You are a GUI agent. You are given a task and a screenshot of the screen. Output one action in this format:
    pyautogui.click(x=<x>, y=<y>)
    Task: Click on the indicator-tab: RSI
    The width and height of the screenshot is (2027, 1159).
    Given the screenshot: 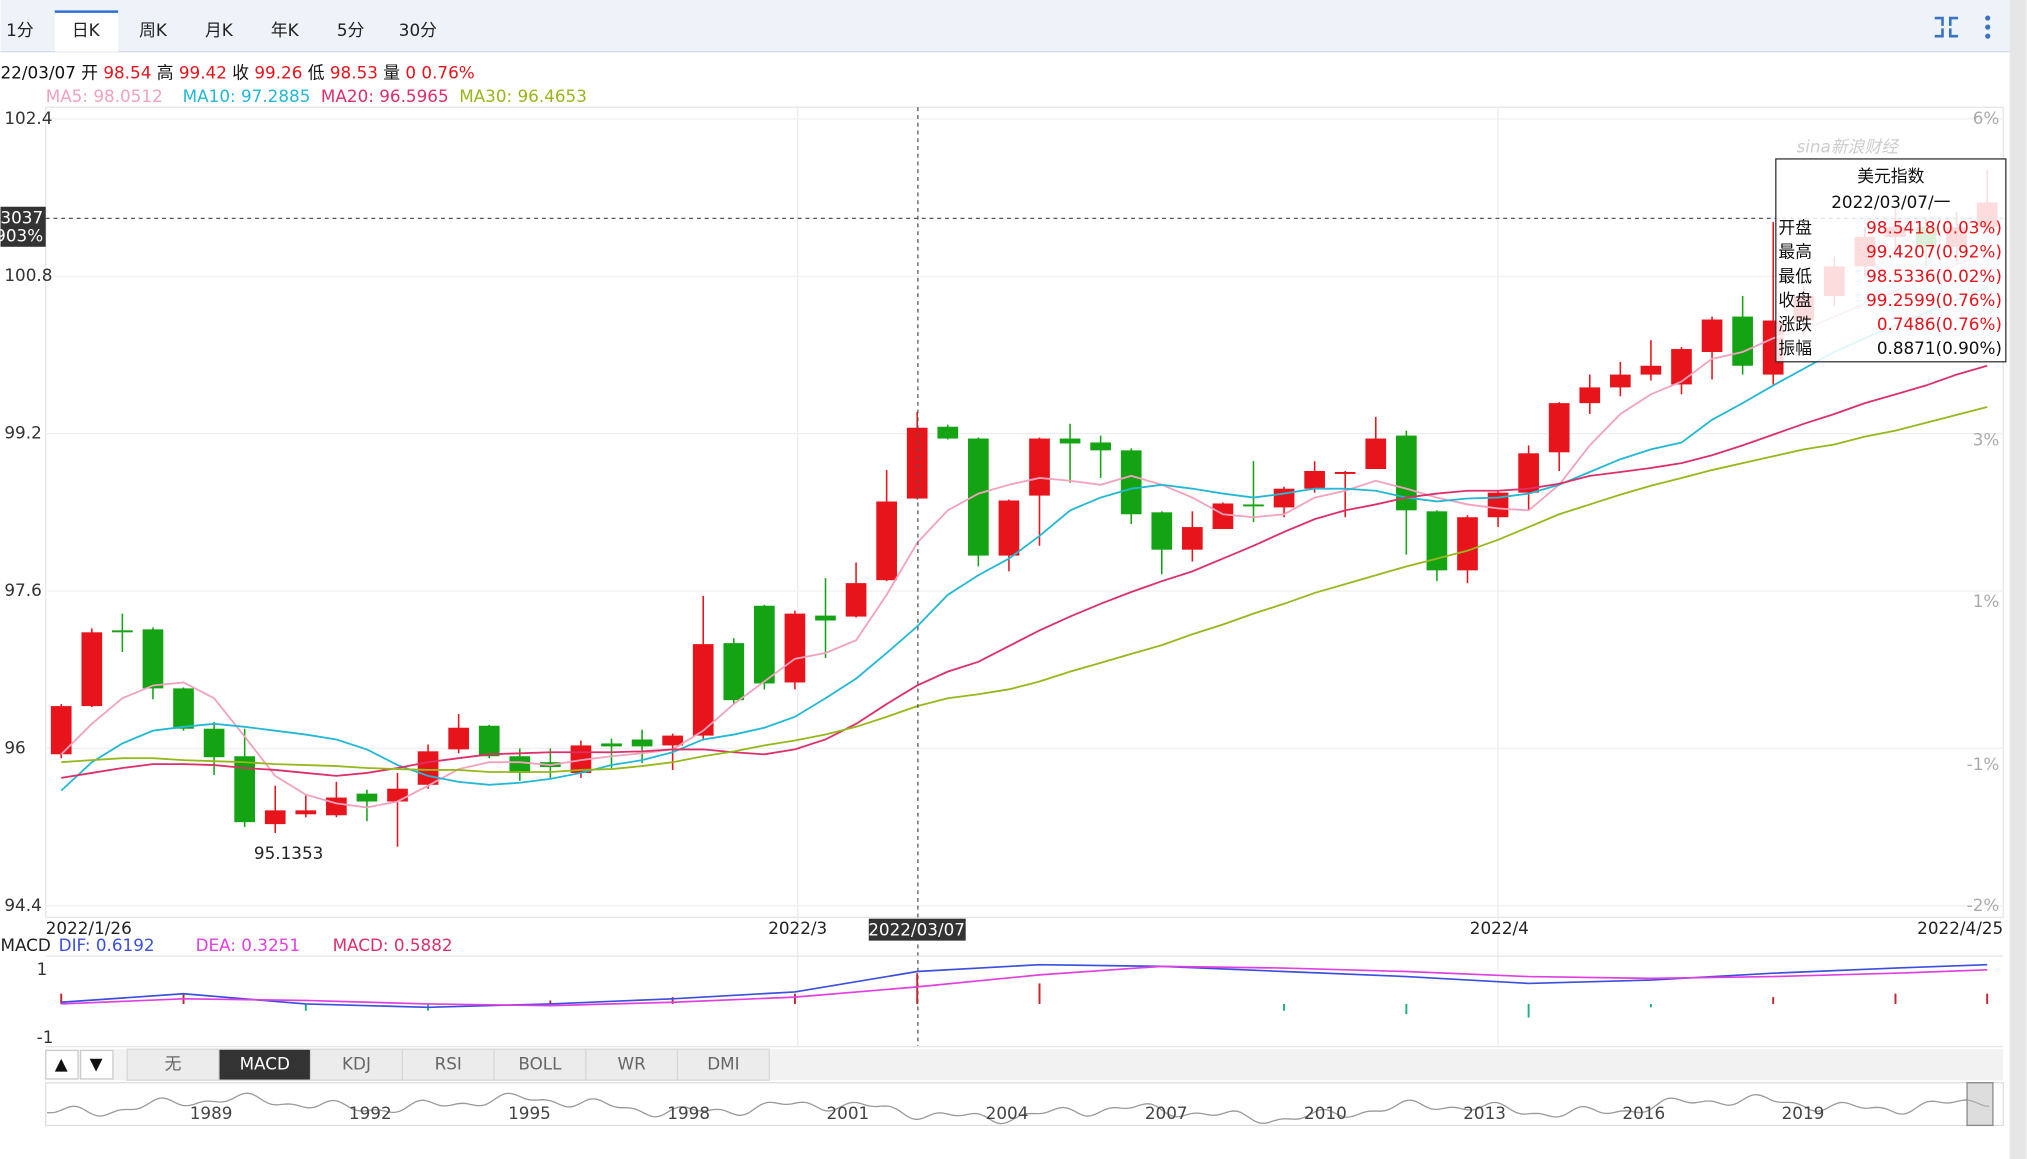 What is the action you would take?
    pyautogui.click(x=448, y=1064)
    